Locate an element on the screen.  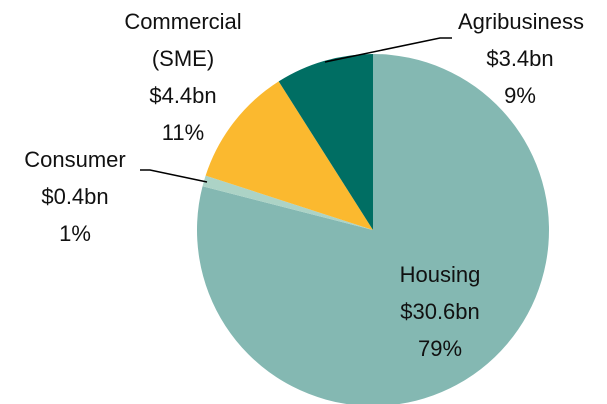
slice-label: Housing $30.6bn 79% is located at coordinates (440, 311).